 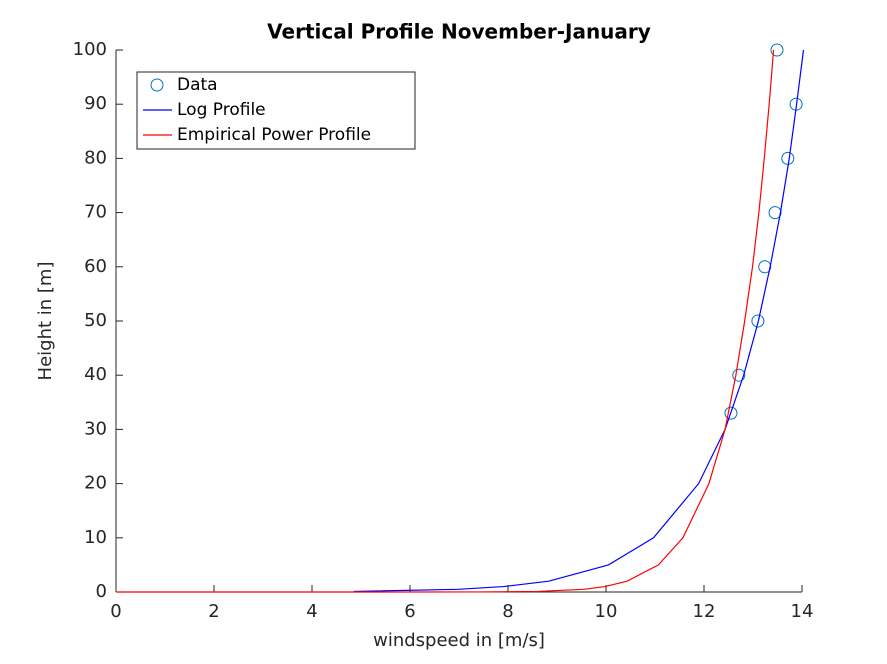 I want to click on legend-label: Log Profile, so click(x=221, y=110).